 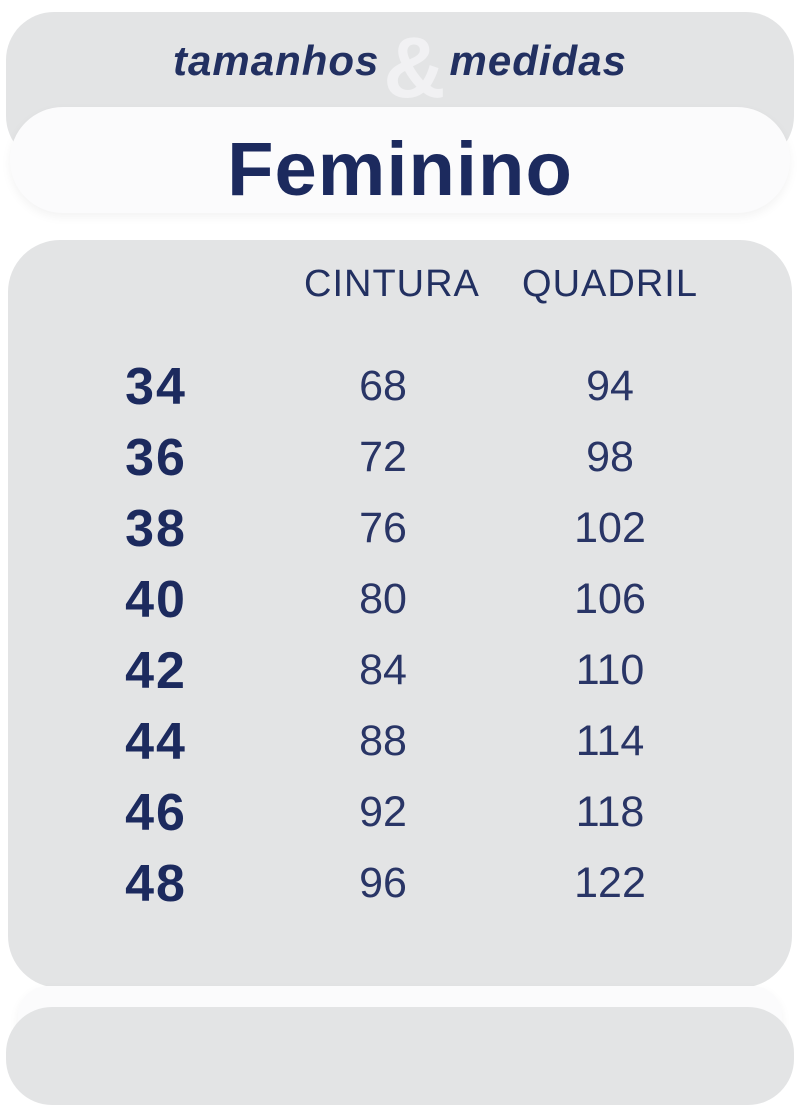 I want to click on table-row: 38 76 102, so click(x=400, y=528).